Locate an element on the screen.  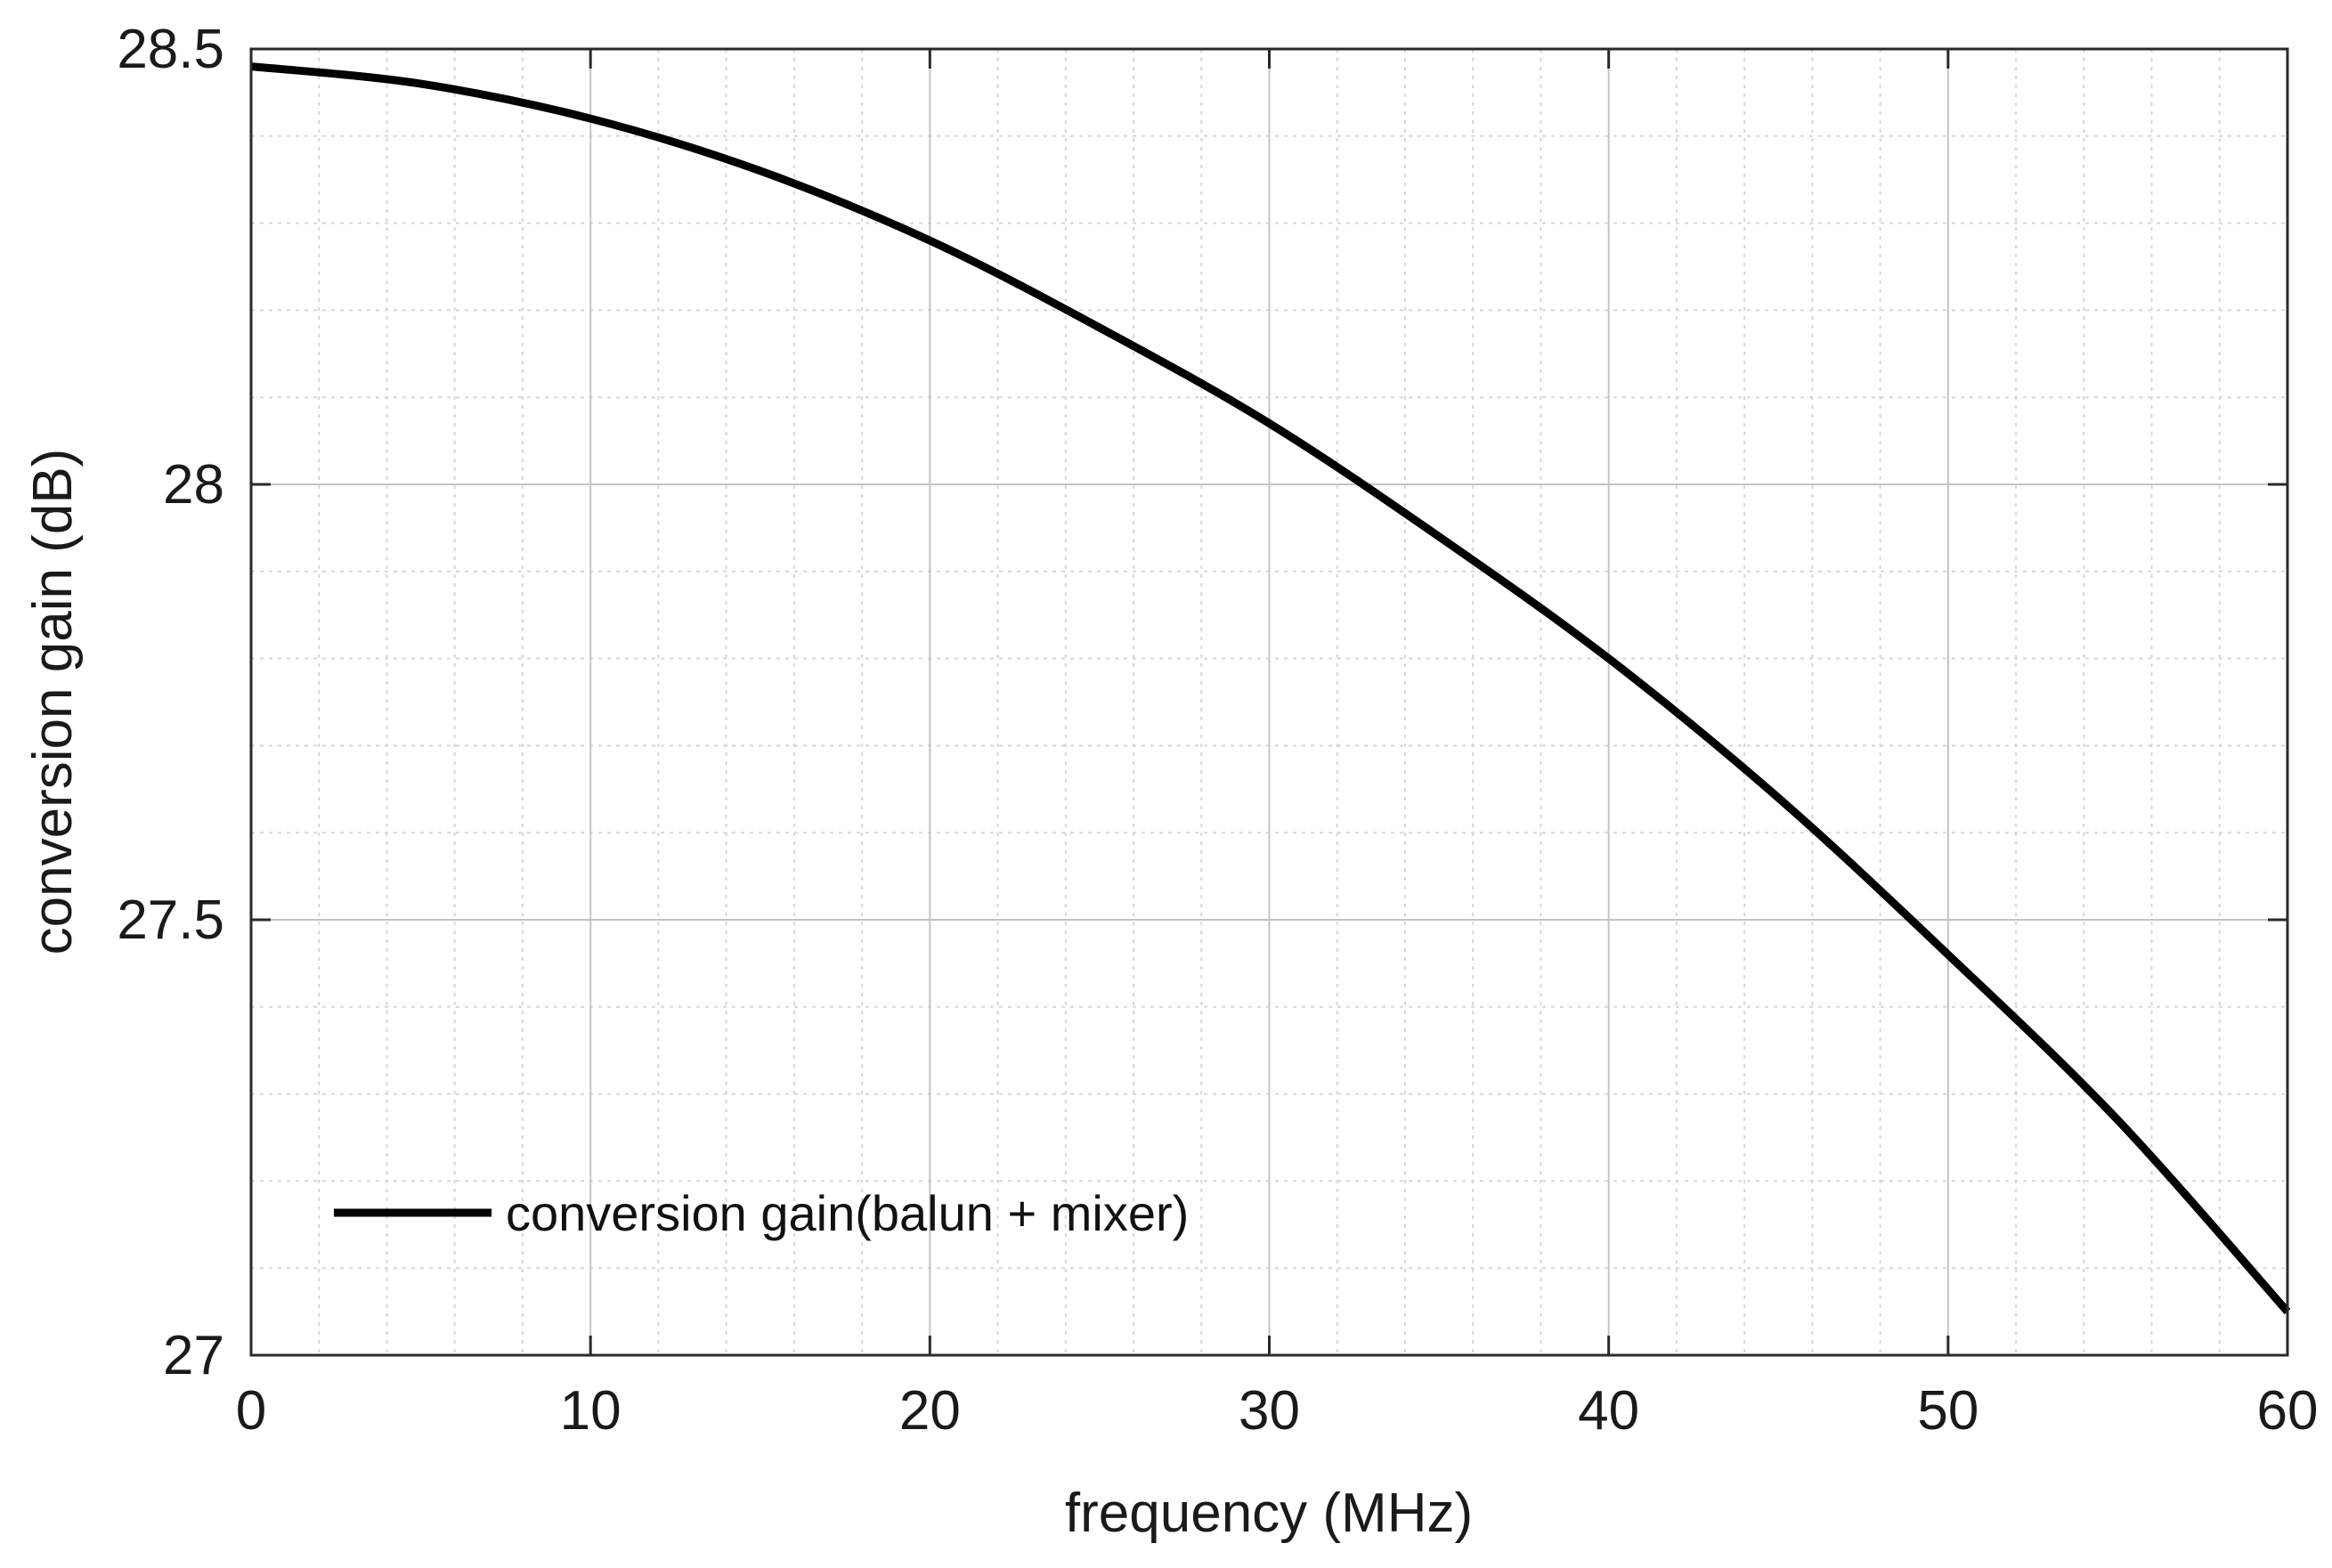
x-tick-label: 60 is located at coordinates (2288, 1411).